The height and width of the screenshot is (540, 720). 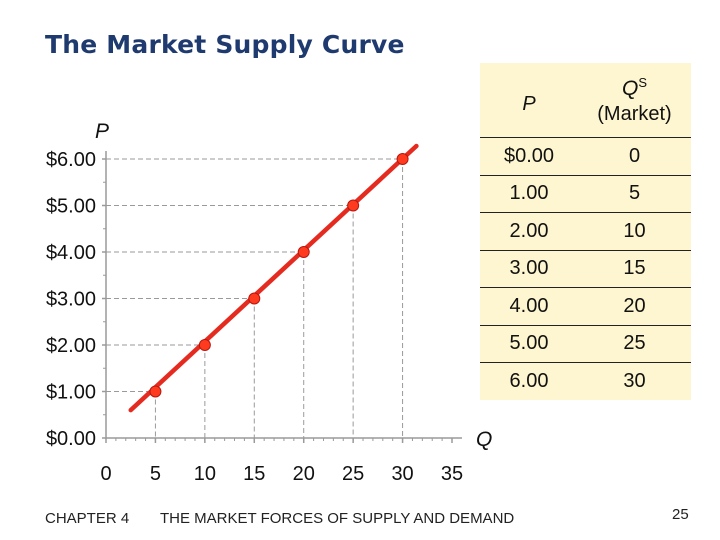 What do you see at coordinates (71, 393) in the screenshot?
I see `y-tick-label: $1.00` at bounding box center [71, 393].